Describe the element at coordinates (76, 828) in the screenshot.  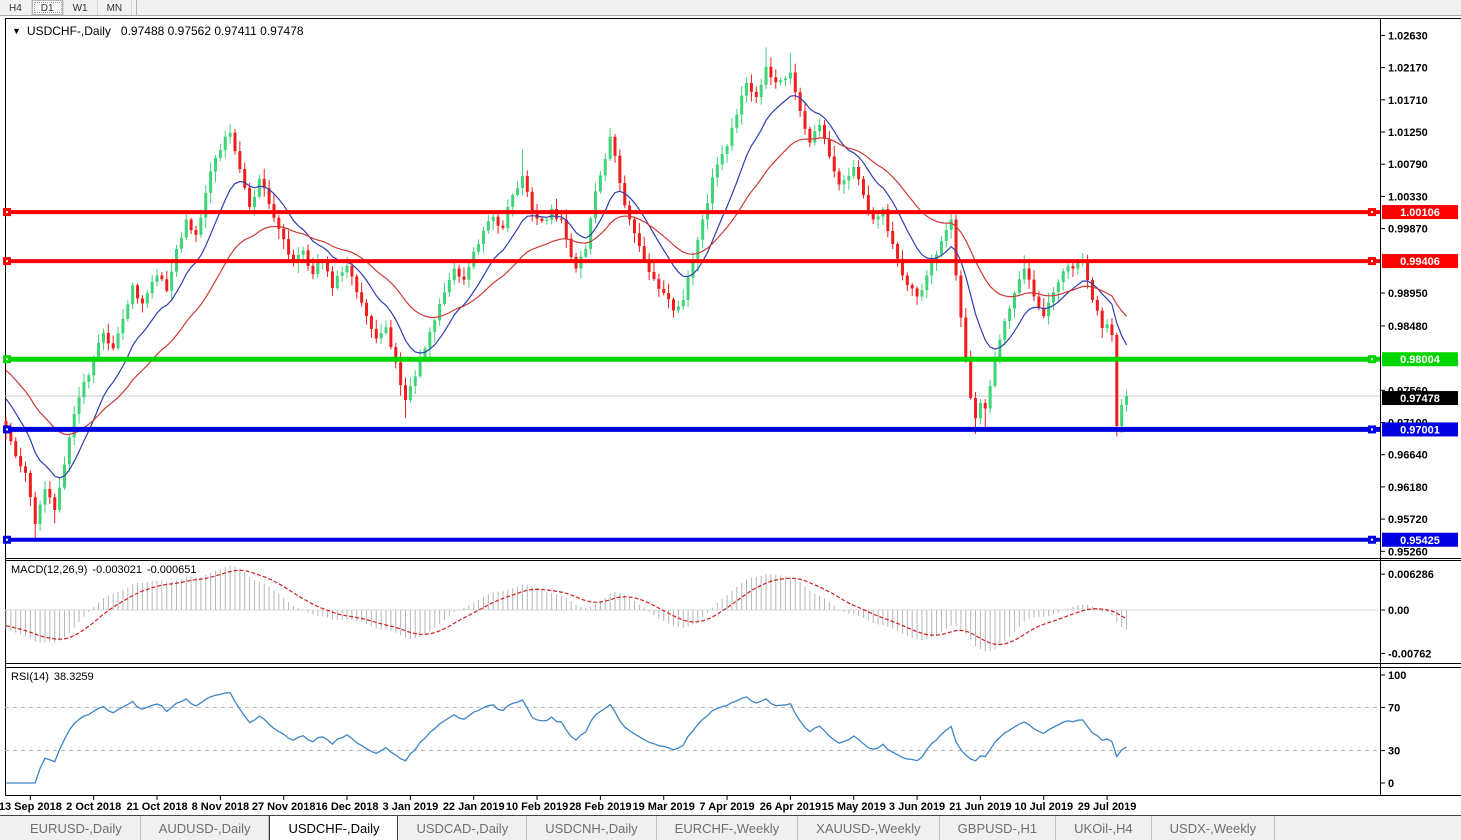
I see `symbol-tab-eurusd-daily: EURUSD-,Daily` at that location.